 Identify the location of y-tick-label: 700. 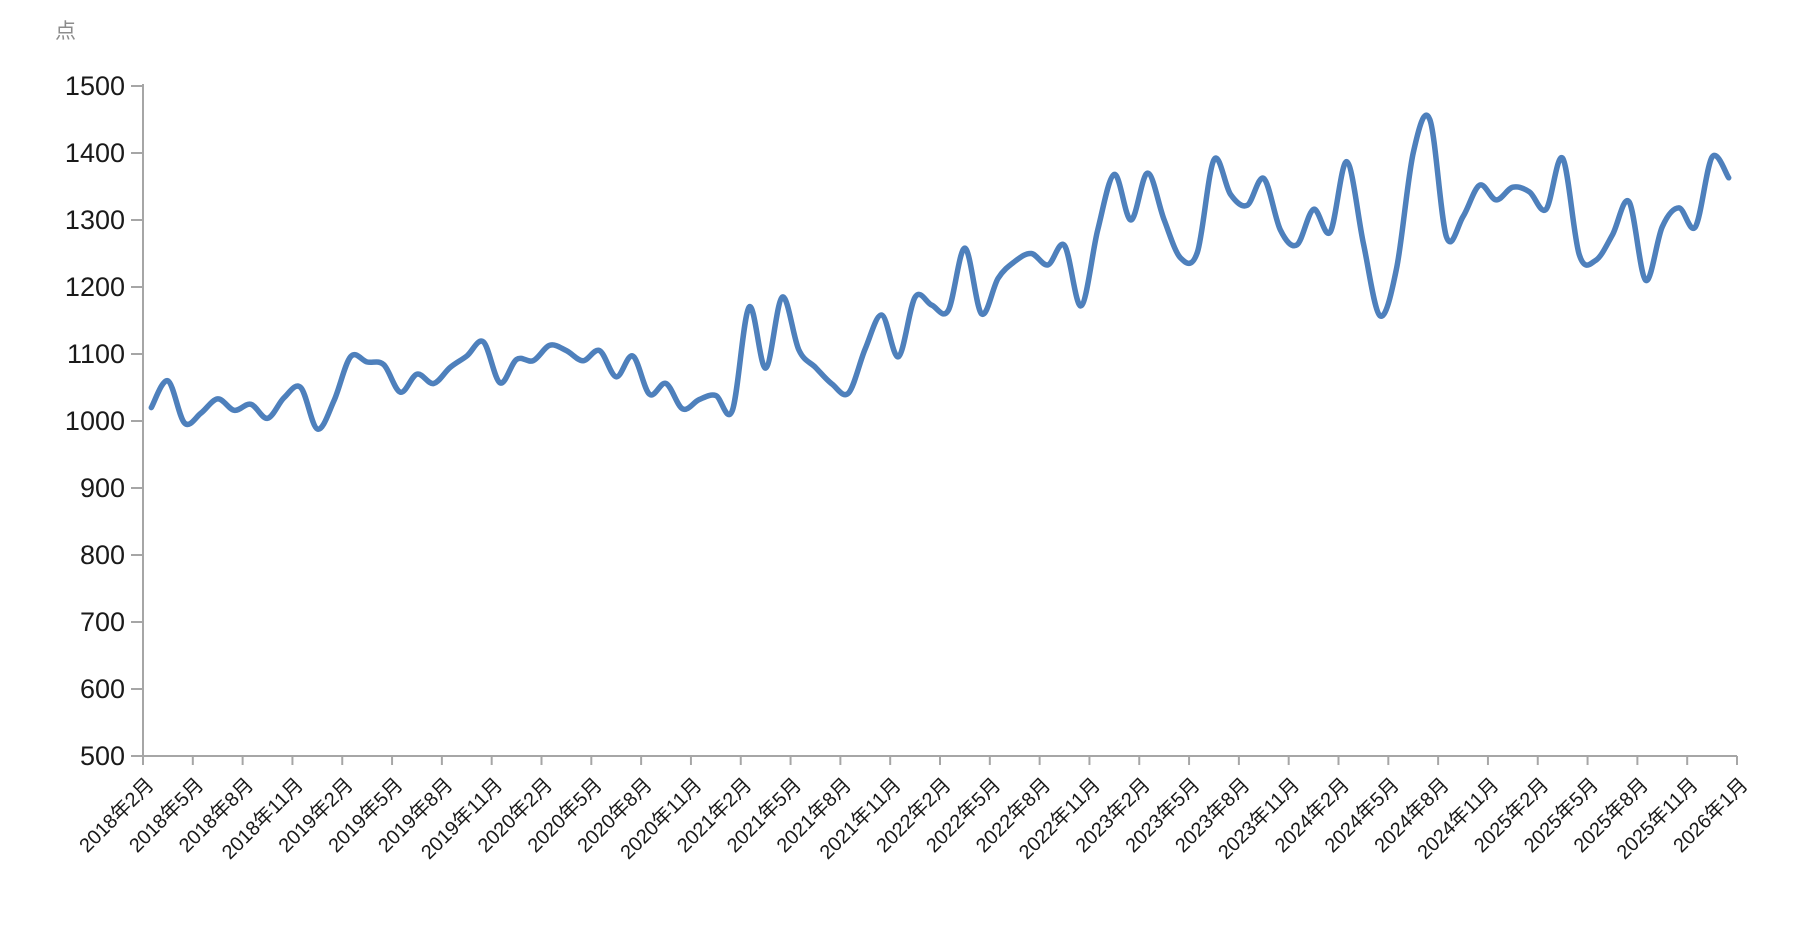
(102, 622).